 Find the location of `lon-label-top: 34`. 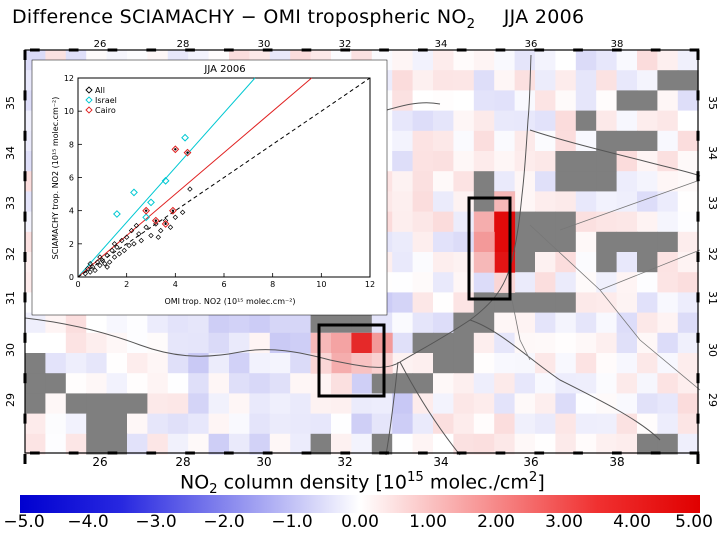

lon-label-top: 34 is located at coordinates (441, 44).